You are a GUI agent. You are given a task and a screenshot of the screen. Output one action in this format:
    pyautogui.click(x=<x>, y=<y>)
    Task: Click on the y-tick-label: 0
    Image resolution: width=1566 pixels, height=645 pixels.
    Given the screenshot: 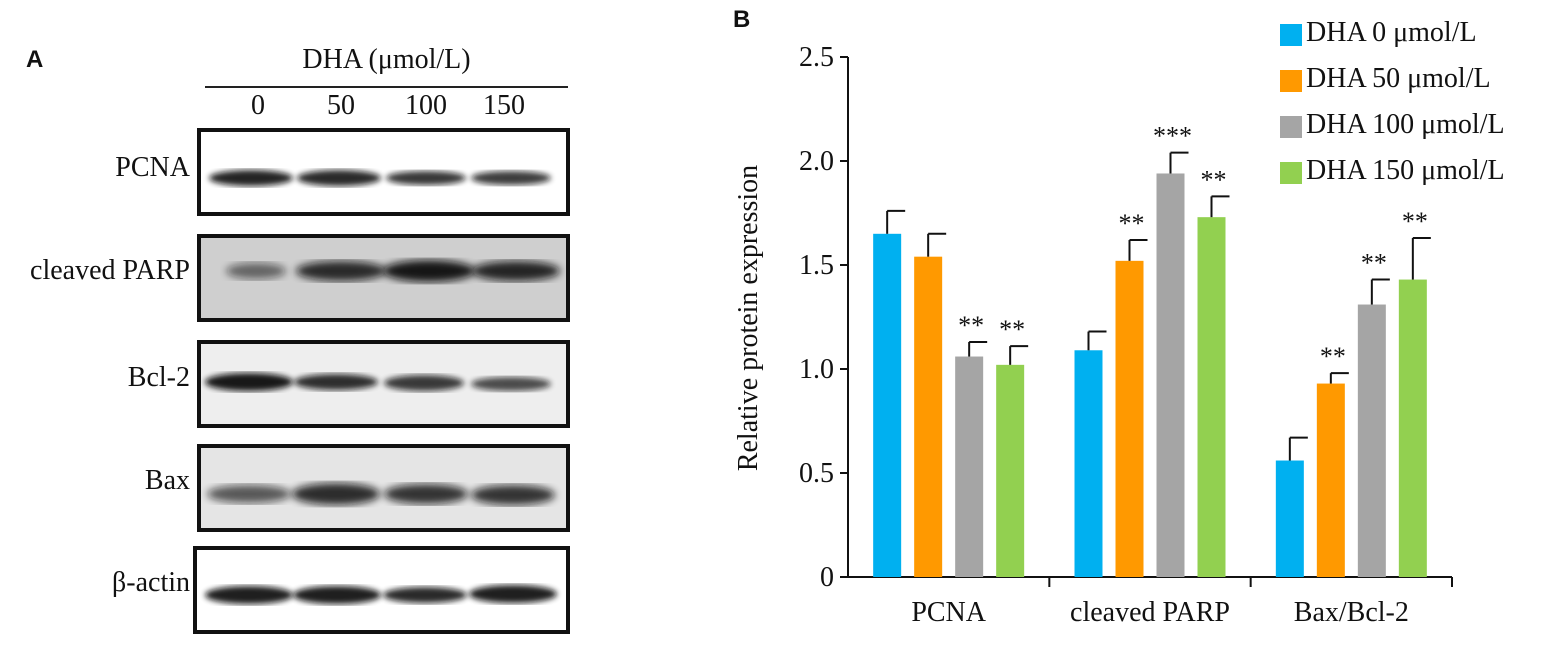 What is the action you would take?
    pyautogui.click(x=827, y=577)
    